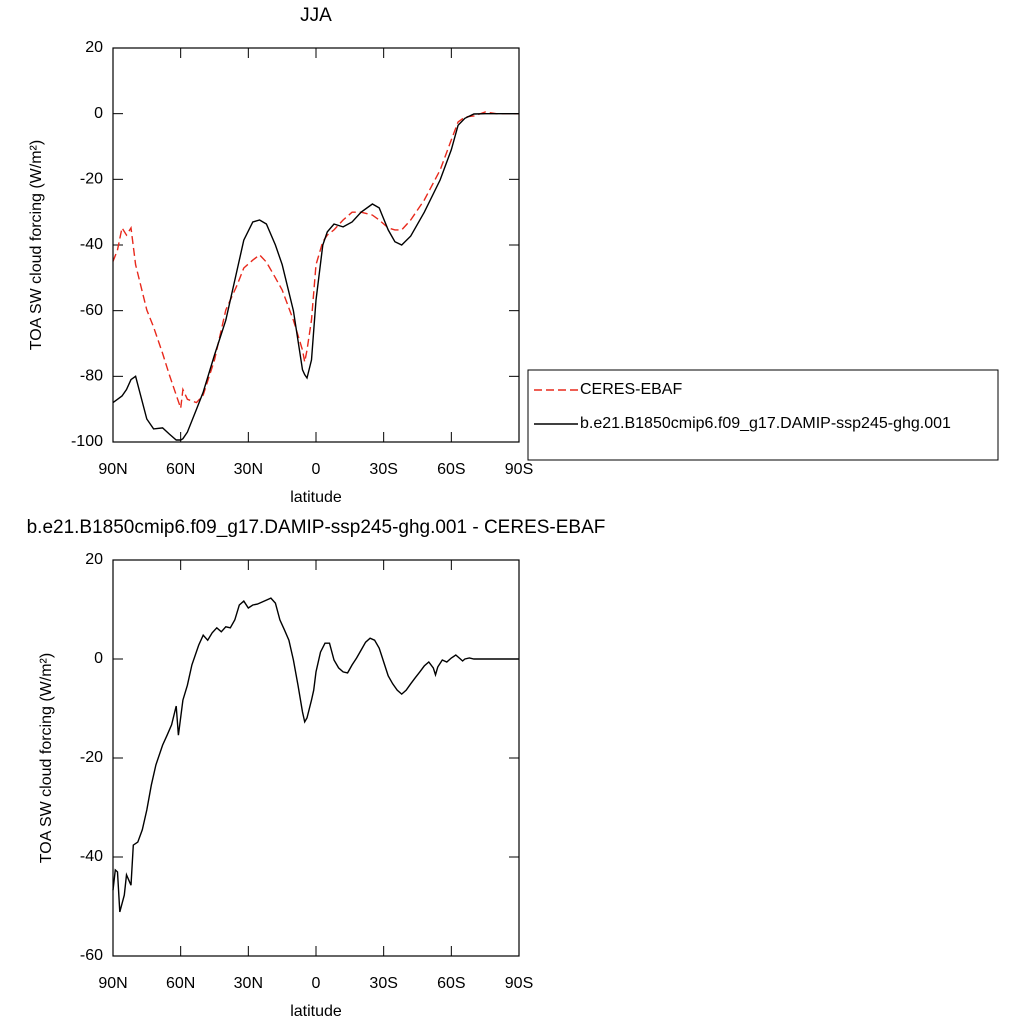  Describe the element at coordinates (316, 15) in the screenshot. I see `chart-title: JJA` at that location.